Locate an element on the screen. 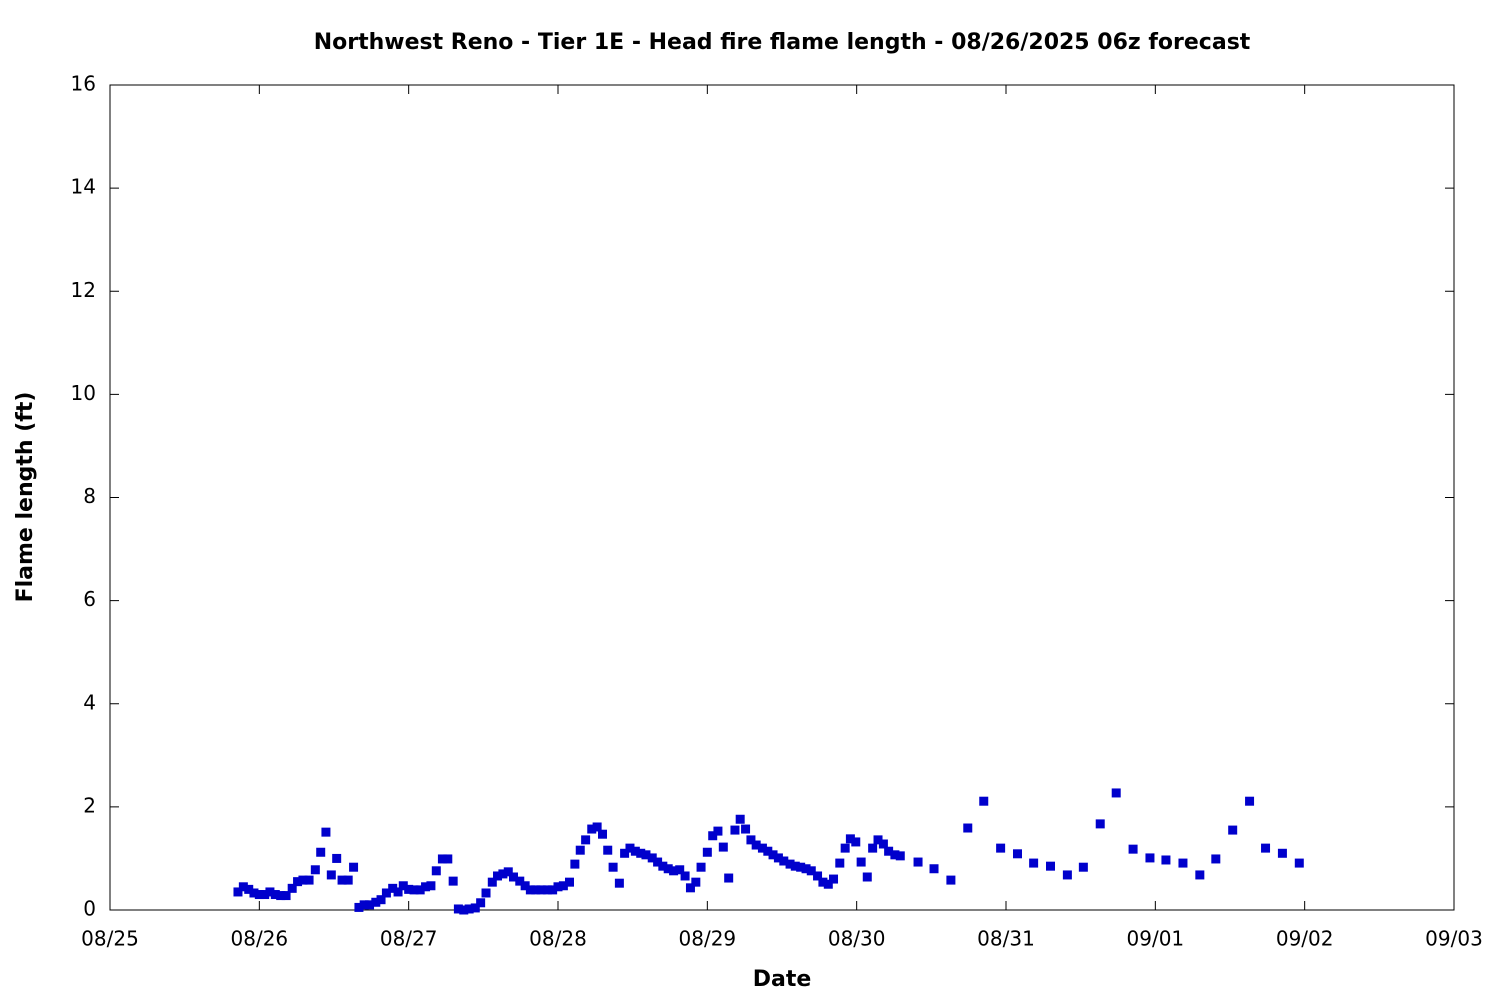 The height and width of the screenshot is (1000, 1500). y-tick-label: 0 is located at coordinates (89, 909).